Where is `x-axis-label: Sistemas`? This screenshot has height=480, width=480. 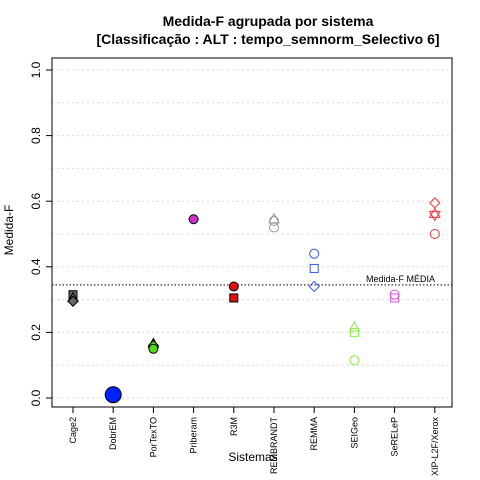 x-axis-label: Sistemas is located at coordinates (252, 457).